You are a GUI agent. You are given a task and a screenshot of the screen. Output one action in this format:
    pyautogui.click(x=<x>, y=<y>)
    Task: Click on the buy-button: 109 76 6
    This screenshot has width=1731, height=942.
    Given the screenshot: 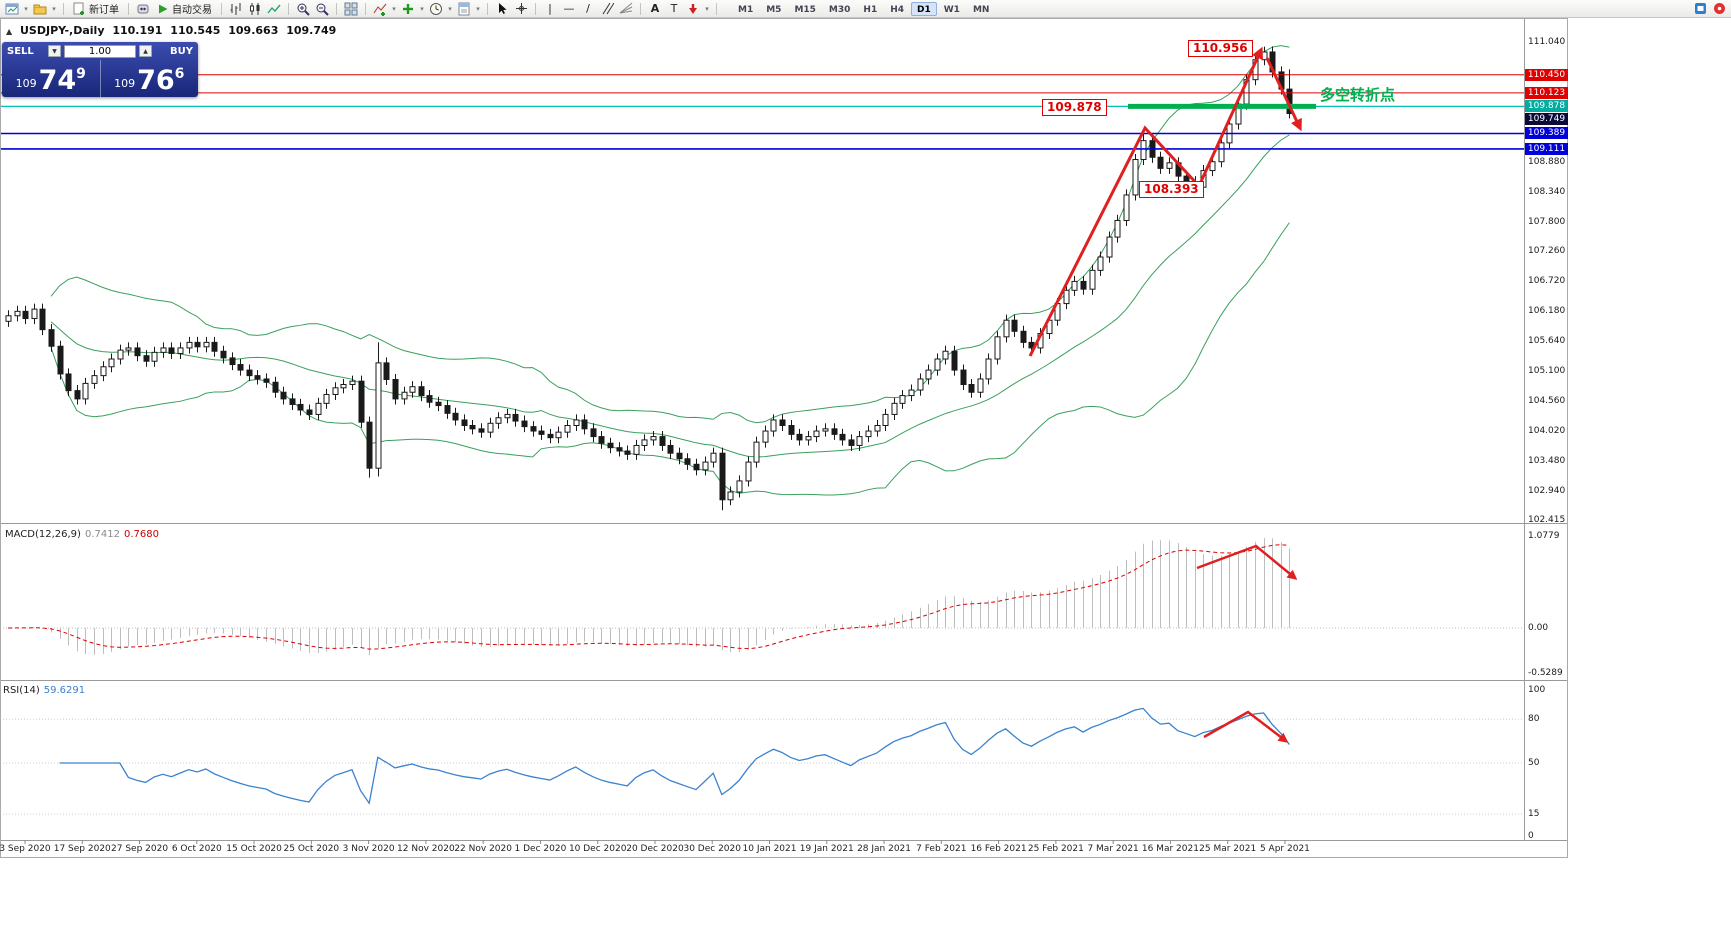 What is the action you would take?
    pyautogui.click(x=149, y=78)
    